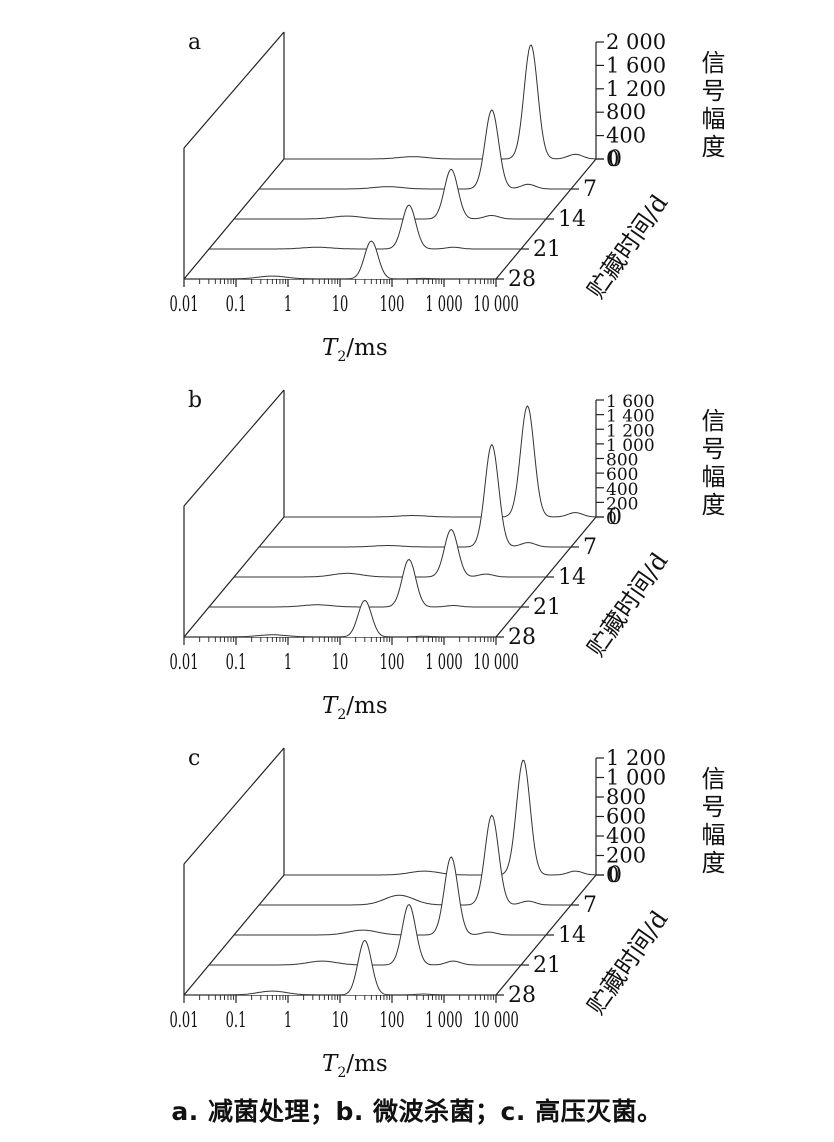  What do you see at coordinates (340, 305) in the screenshot?
I see `x-tick-label: 10` at bounding box center [340, 305].